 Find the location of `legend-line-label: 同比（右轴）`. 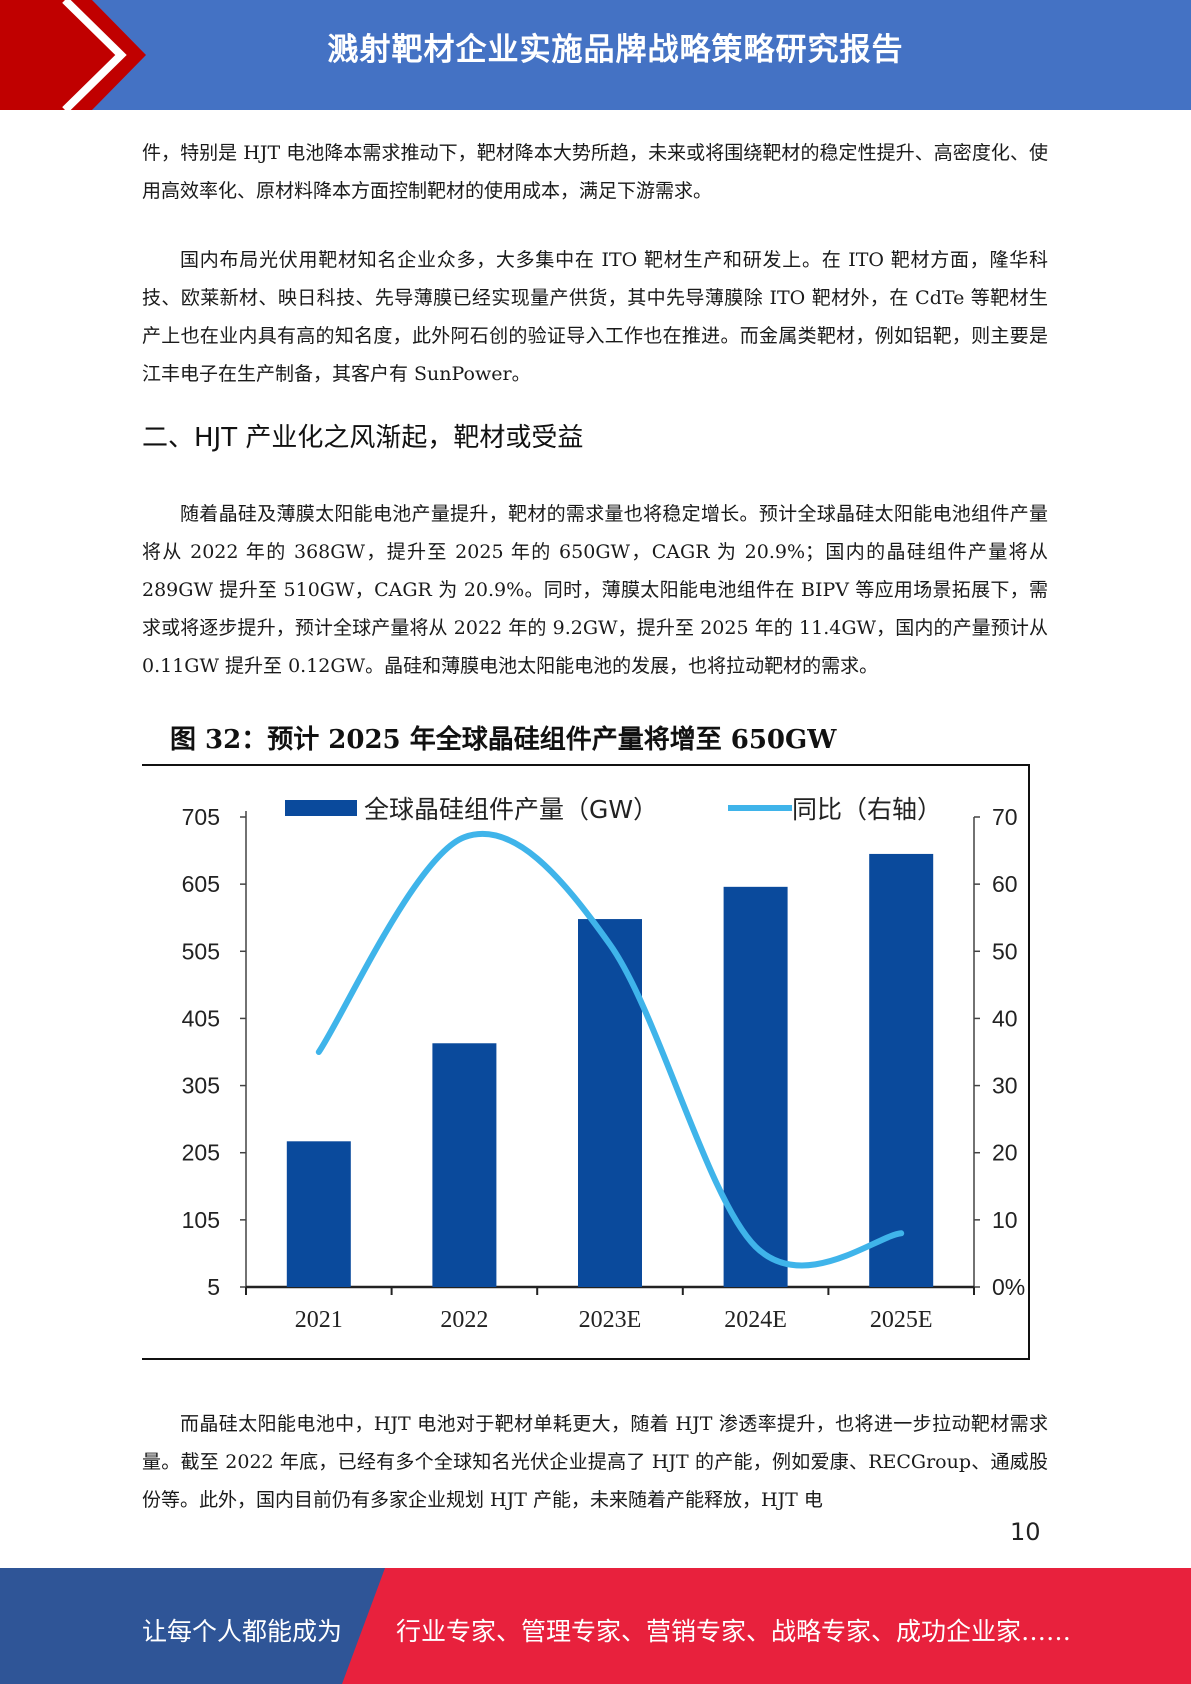

legend-line-label: 同比（右轴） is located at coordinates (867, 809).